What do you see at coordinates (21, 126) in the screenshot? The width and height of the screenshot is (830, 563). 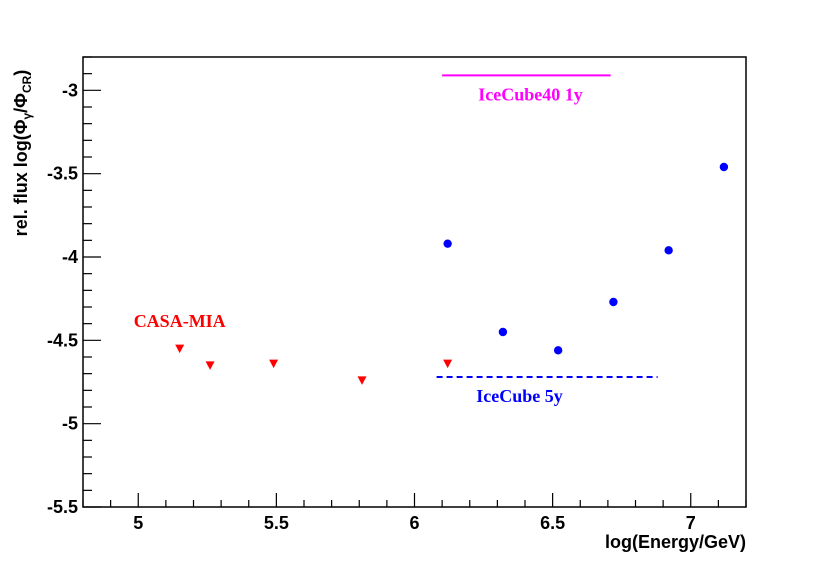 I see `y-axis-title-phi: Φ` at bounding box center [21, 126].